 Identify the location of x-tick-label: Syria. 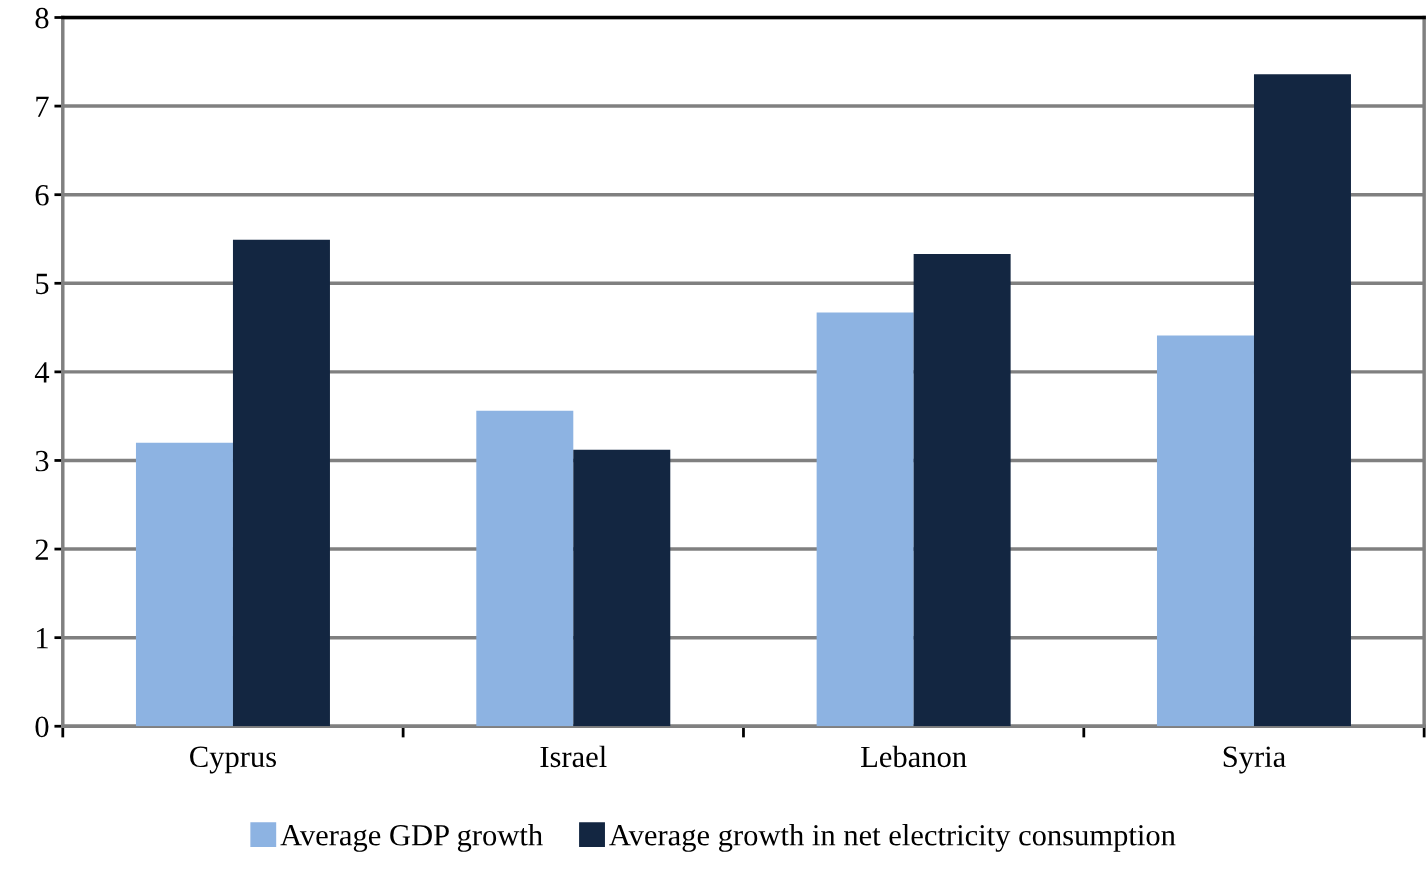
(1254, 760).